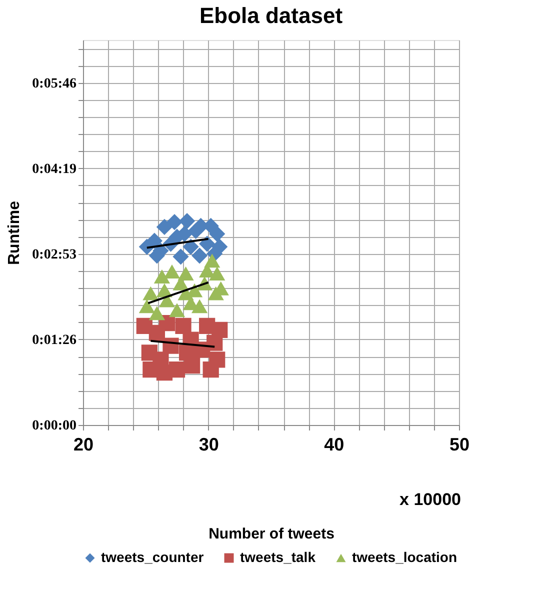  Describe the element at coordinates (208, 444) in the screenshot. I see `x-tick-label: 30` at that location.